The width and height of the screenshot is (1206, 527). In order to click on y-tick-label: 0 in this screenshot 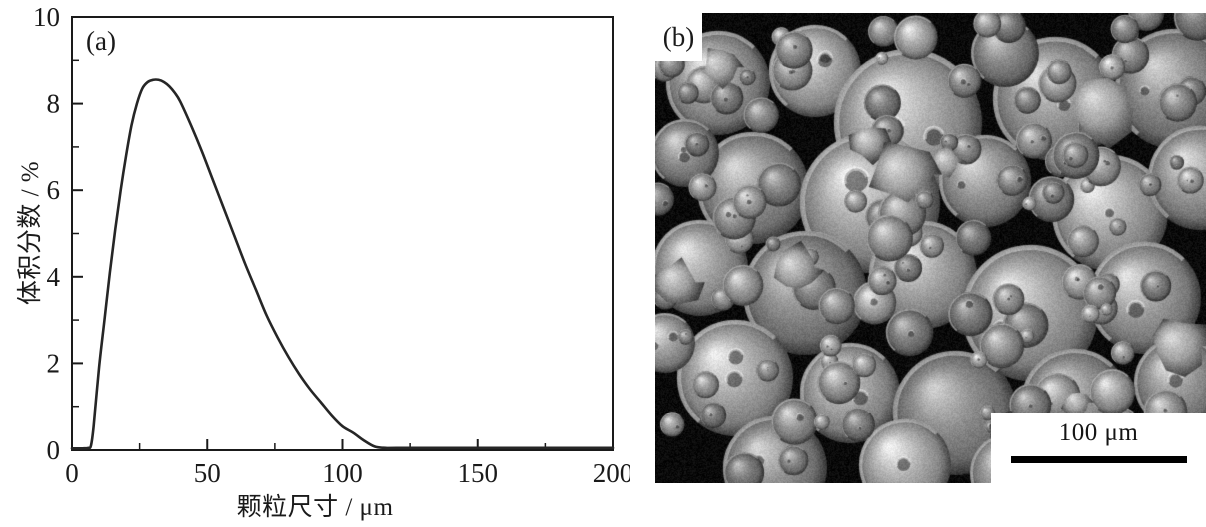, I will do `click(54, 450)`.